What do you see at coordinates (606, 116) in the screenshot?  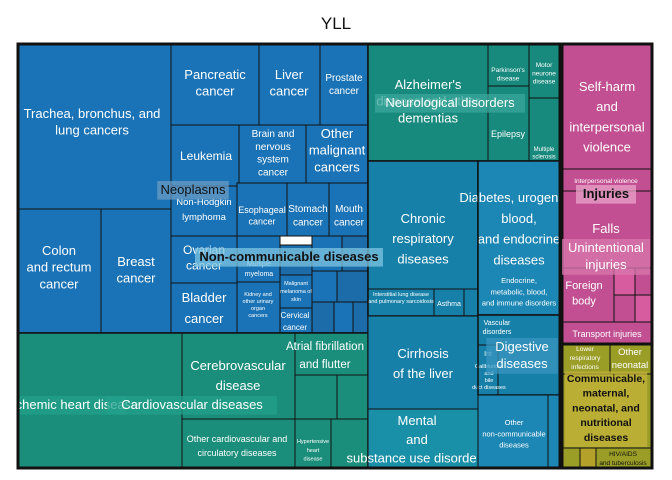 I see `cell-selfharm-label: Self-harm and interpersonal violence` at bounding box center [606, 116].